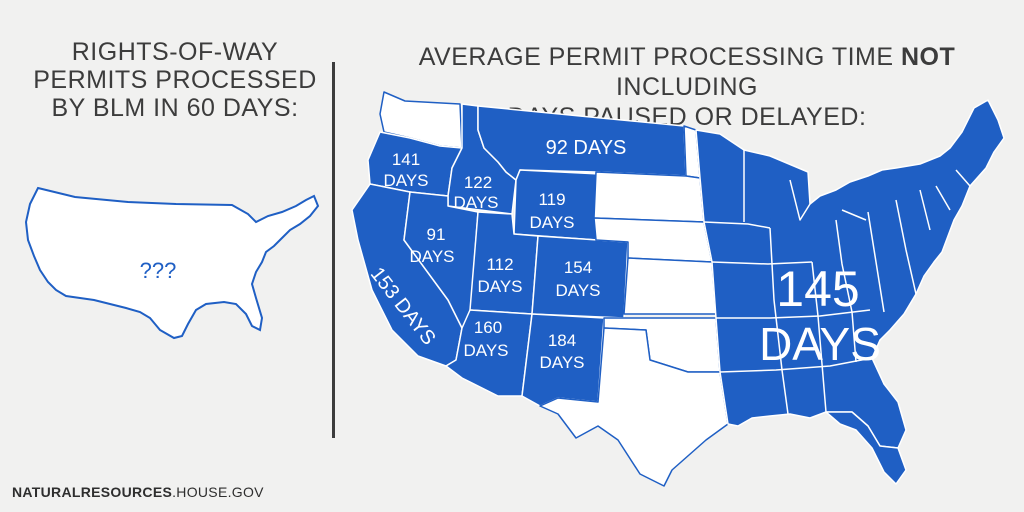  I want to click on label-nevada-number: 91, so click(436, 234).